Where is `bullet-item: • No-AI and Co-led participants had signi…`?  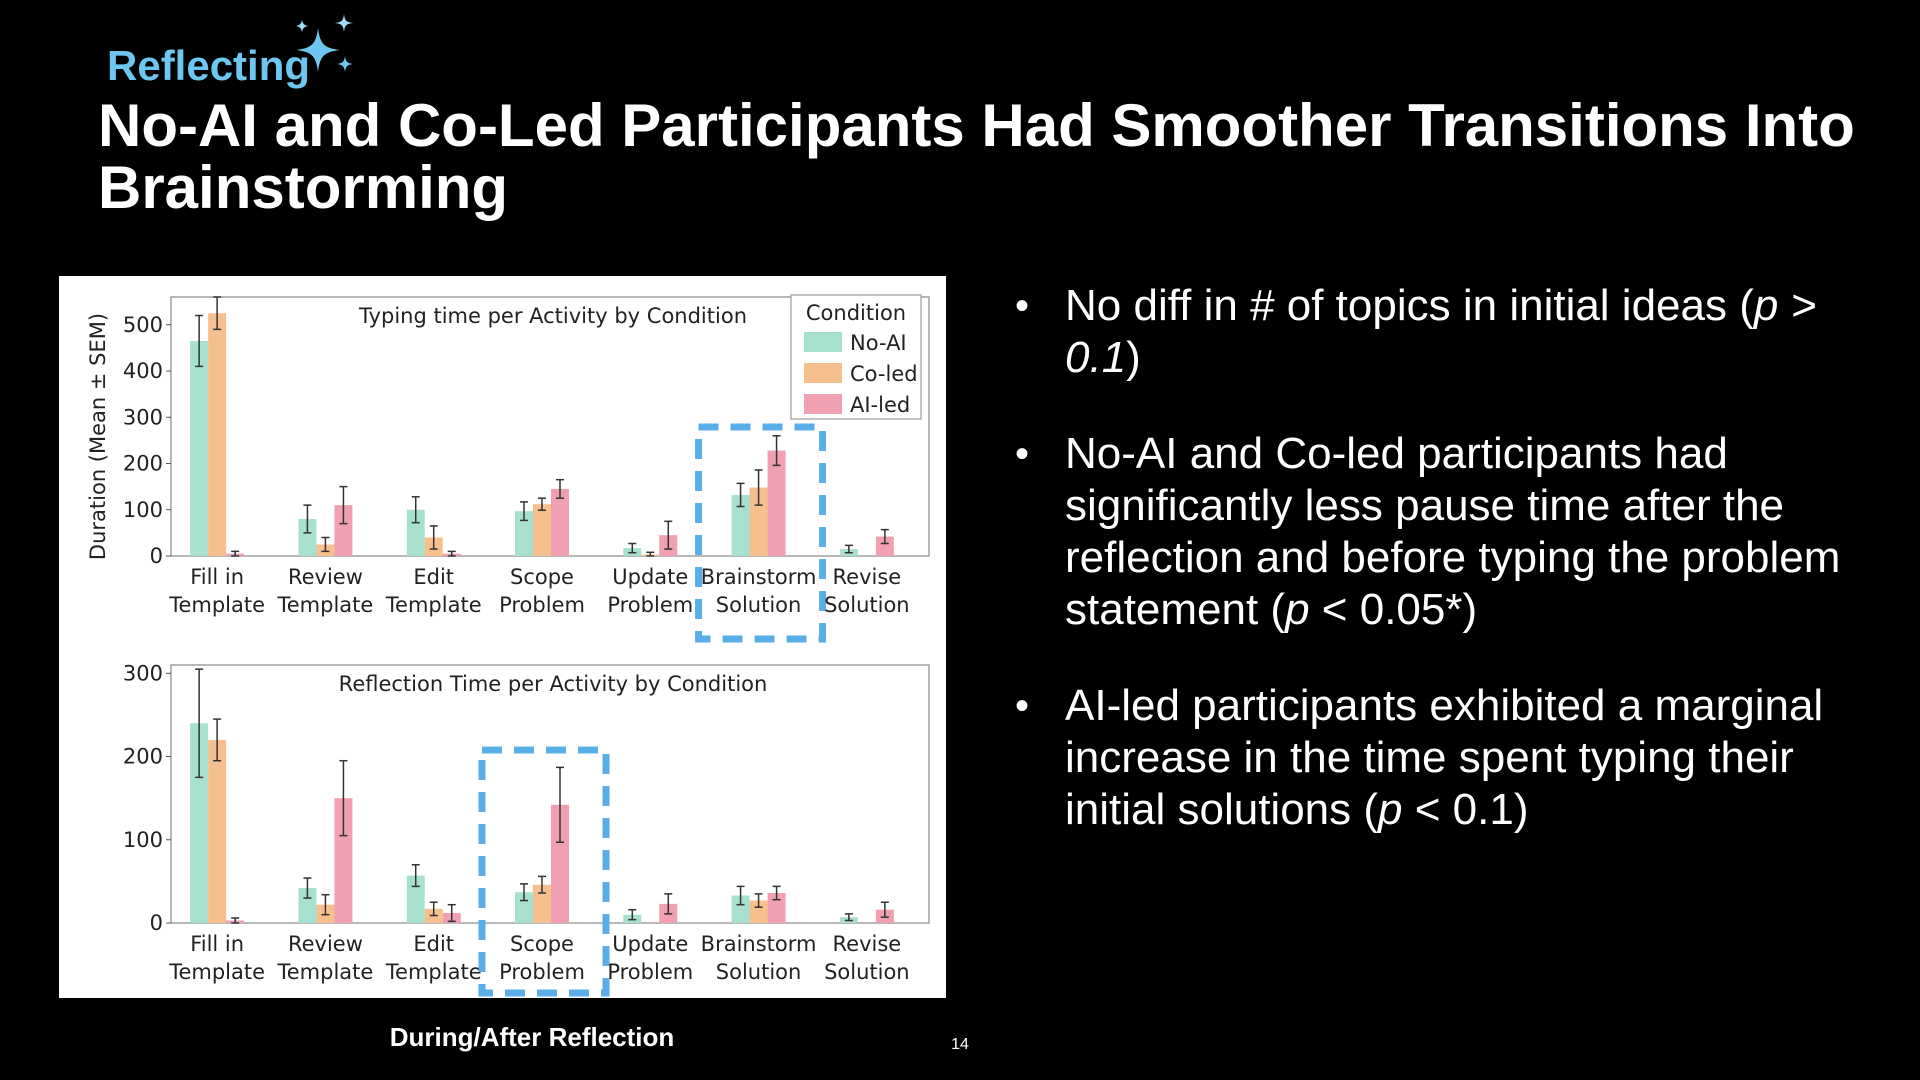
bullet-item: • No-AI and Co-led participants had signi… is located at coordinates (1450, 532).